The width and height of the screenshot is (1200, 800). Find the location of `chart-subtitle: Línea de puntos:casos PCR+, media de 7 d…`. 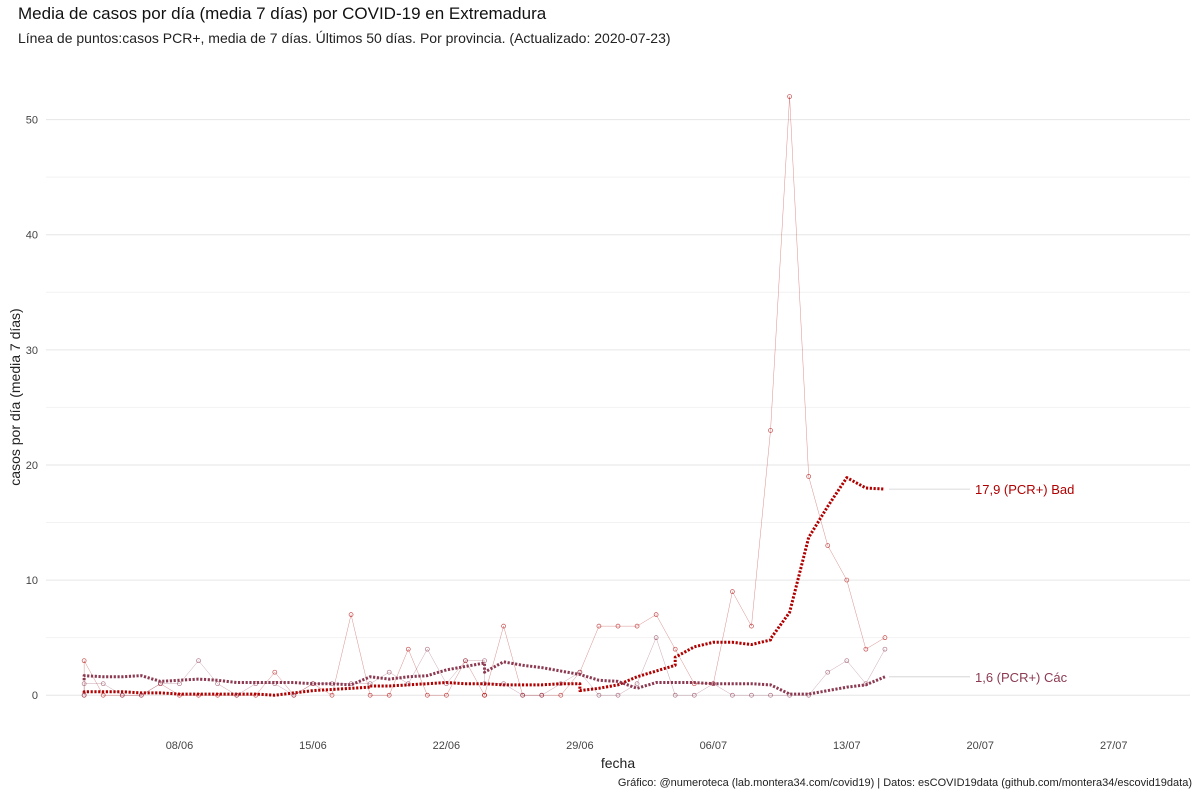

chart-subtitle: Línea de puntos:casos PCR+, media de 7 d… is located at coordinates (344, 38).